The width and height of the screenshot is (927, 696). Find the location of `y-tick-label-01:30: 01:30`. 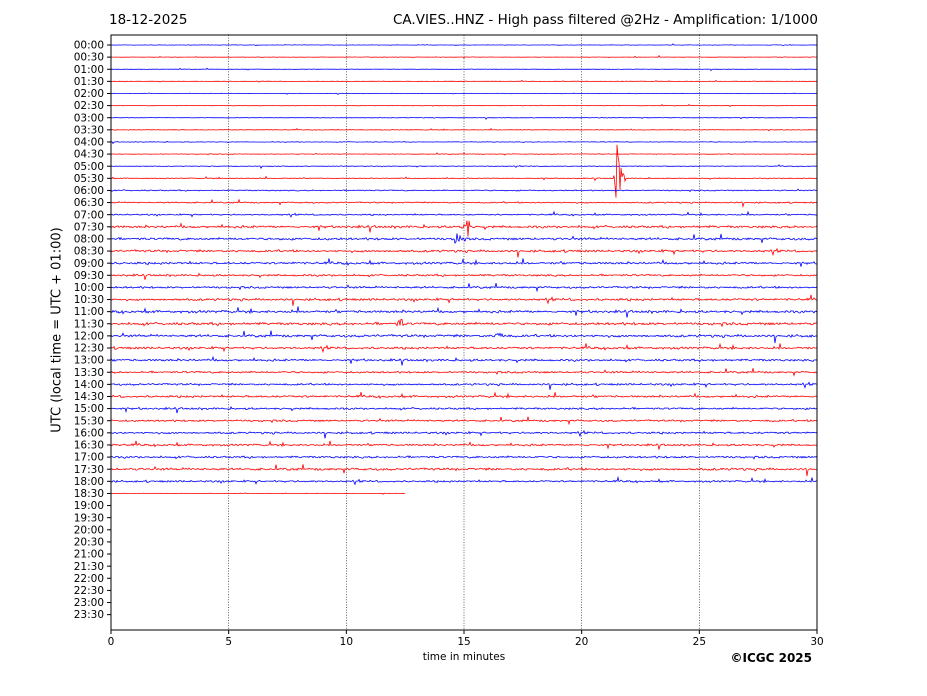

y-tick-label-01:30: 01:30 is located at coordinates (89, 82).